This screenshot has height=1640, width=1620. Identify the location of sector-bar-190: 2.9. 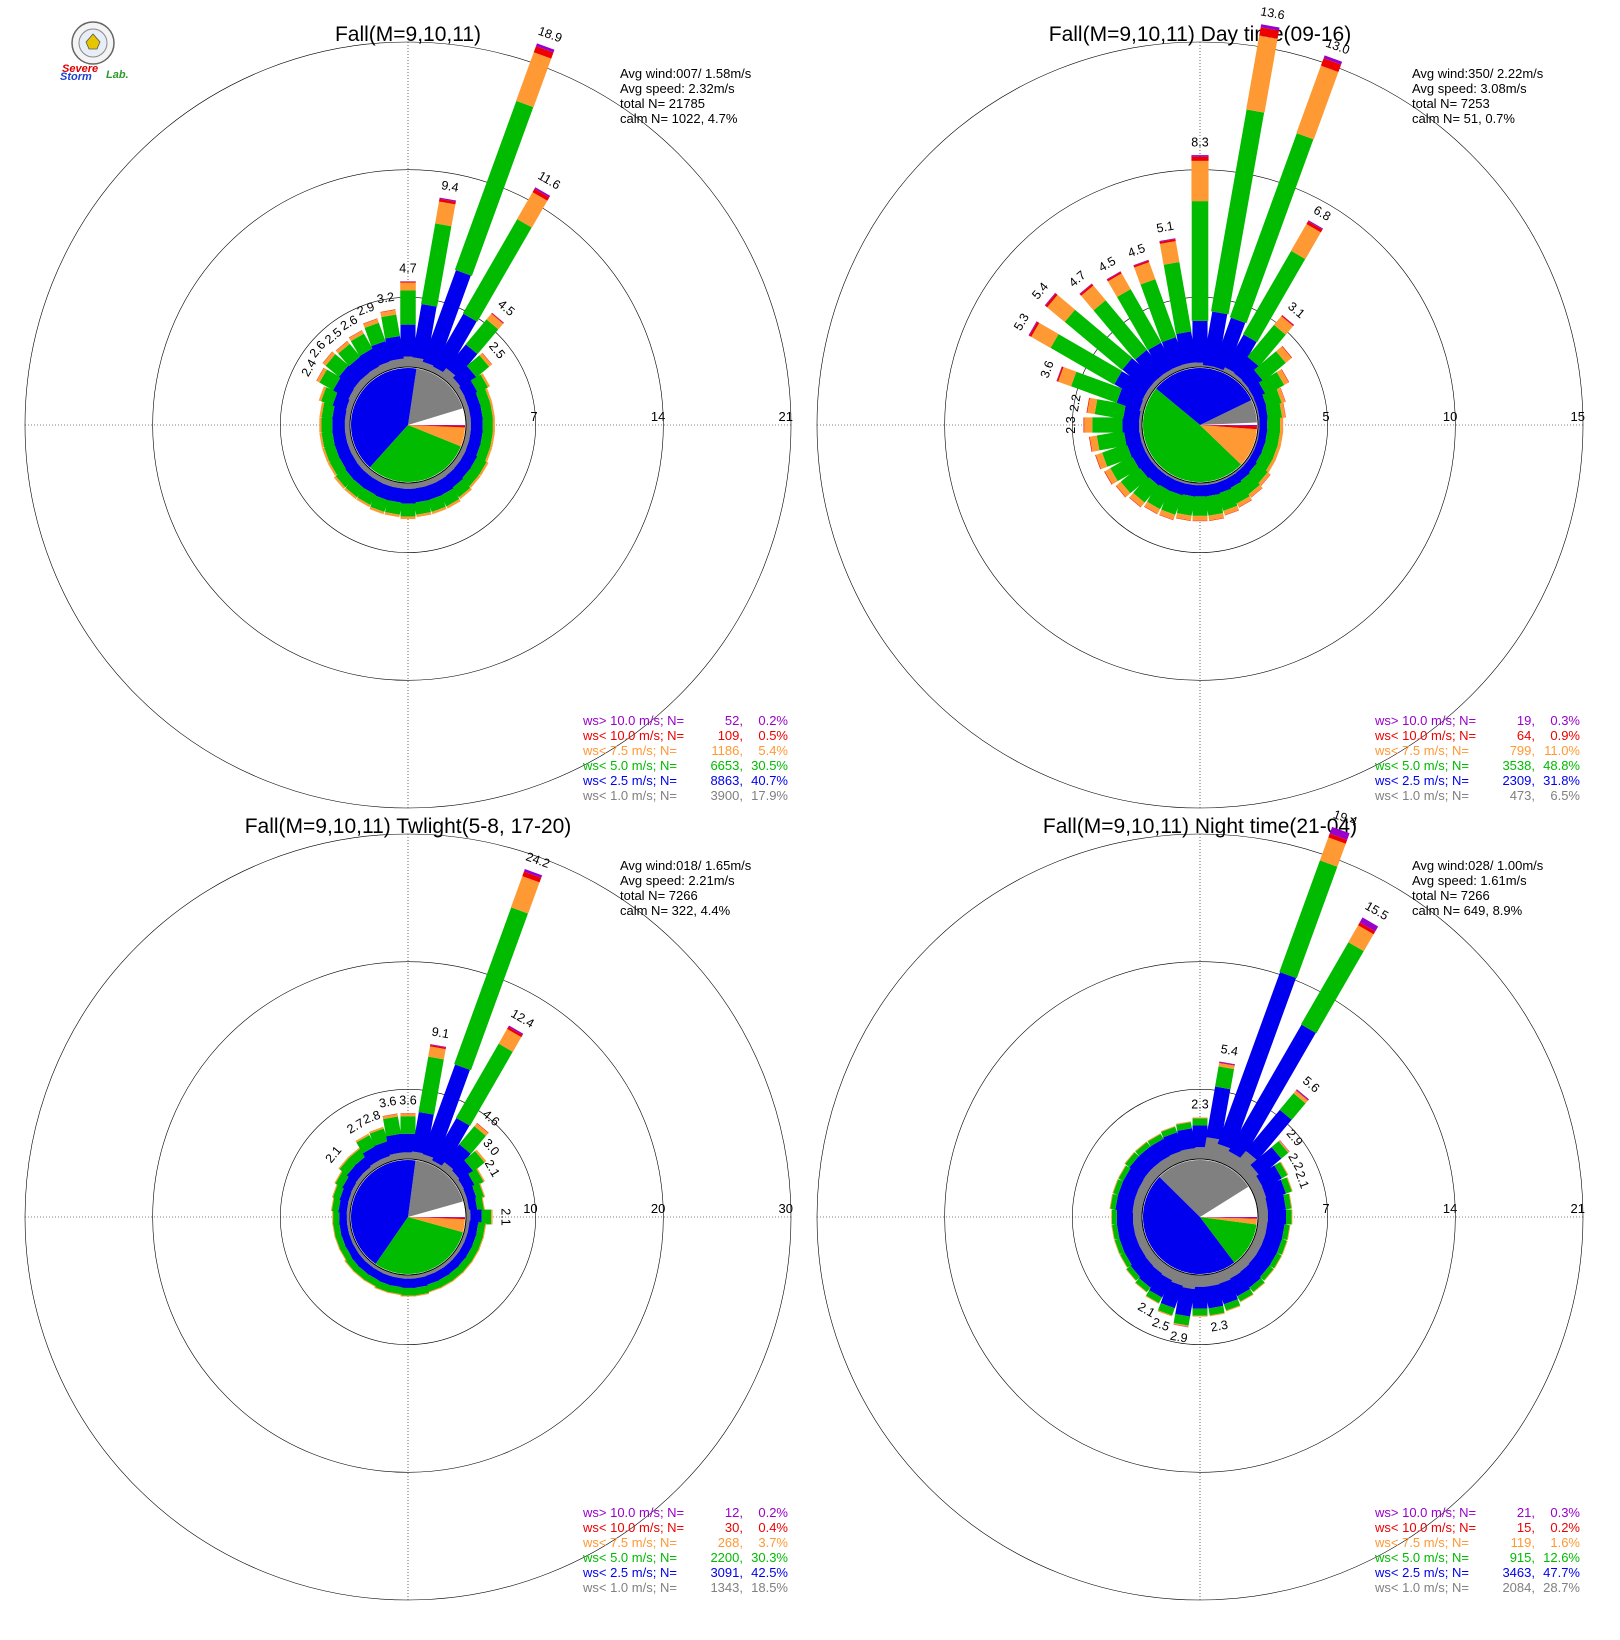
(1183, 1309).